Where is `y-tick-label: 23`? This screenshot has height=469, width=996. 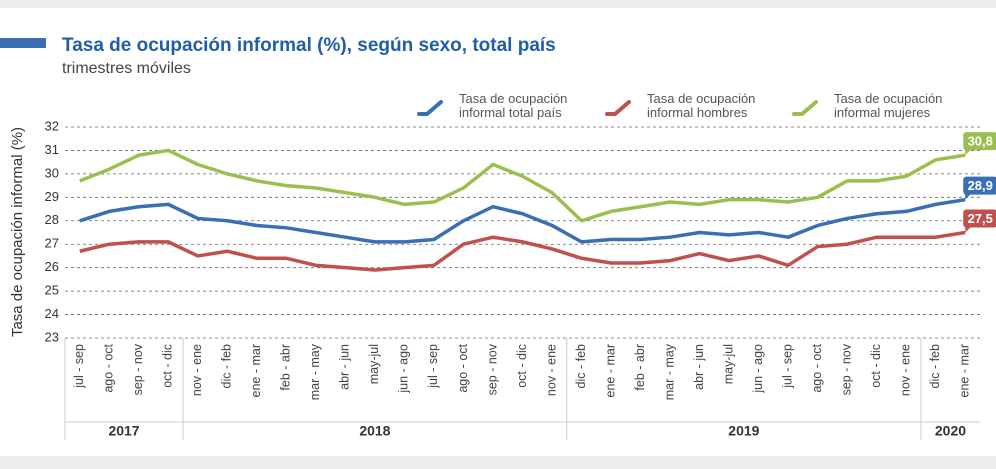 y-tick-label: 23 is located at coordinates (52, 336).